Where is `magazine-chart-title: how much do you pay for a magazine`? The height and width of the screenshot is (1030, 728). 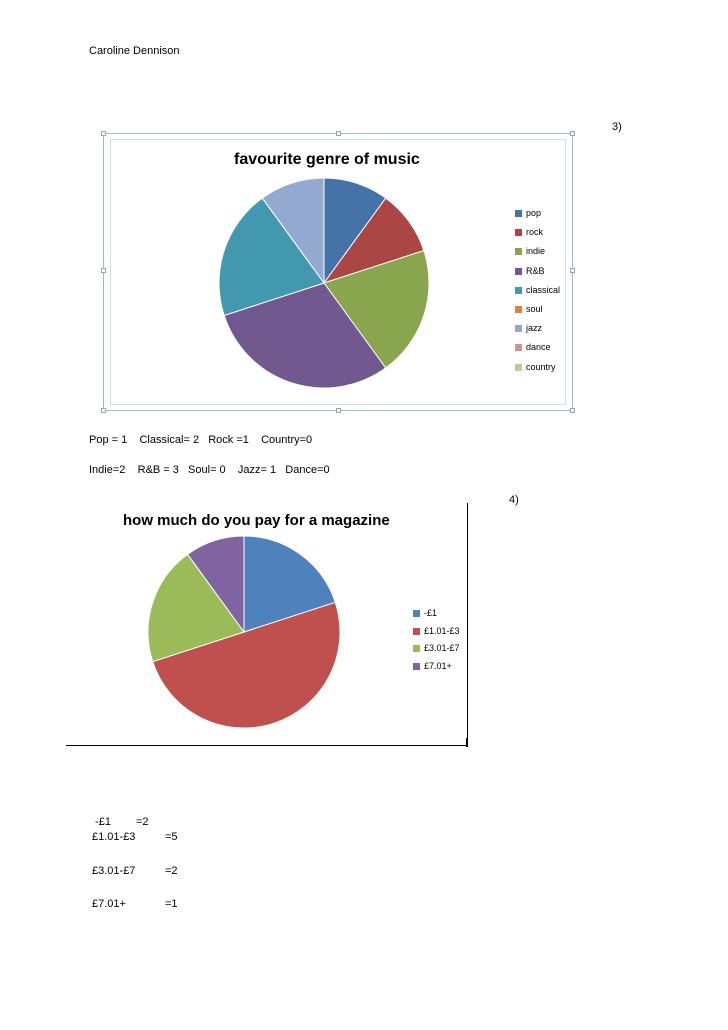 magazine-chart-title: how much do you pay for a magazine is located at coordinates (256, 520).